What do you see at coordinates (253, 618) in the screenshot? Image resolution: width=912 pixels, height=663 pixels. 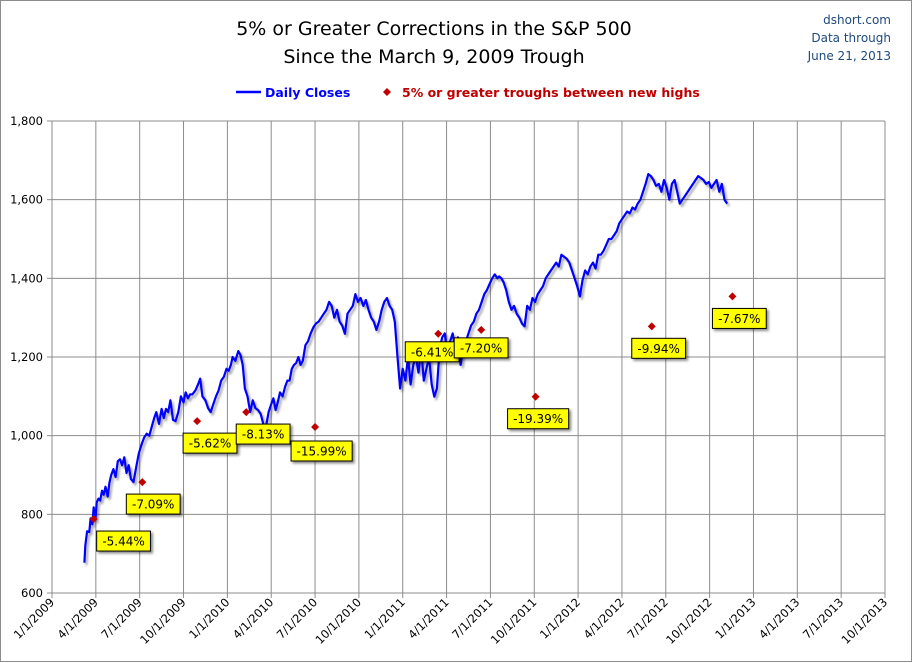 I see `x-tick-label: 4/1/2010` at bounding box center [253, 618].